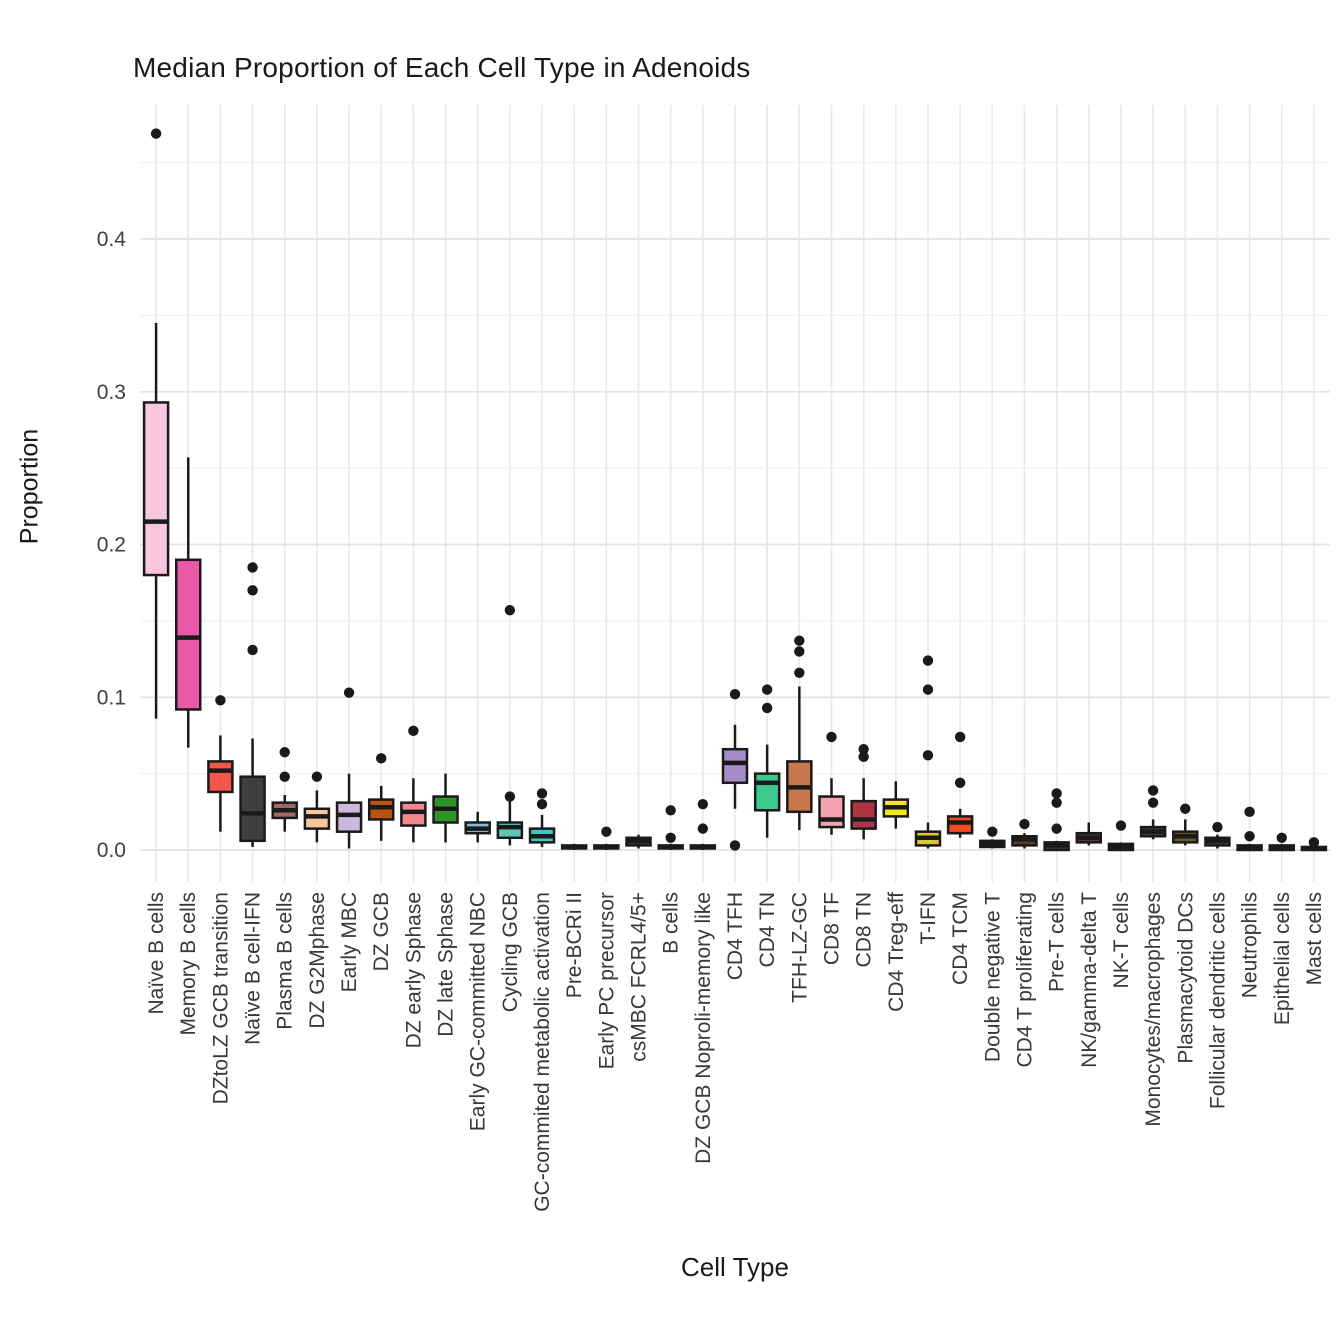 The height and width of the screenshot is (1344, 1344). What do you see at coordinates (317, 960) in the screenshot?
I see `x-tick-label: DZ G2Mphase` at bounding box center [317, 960].